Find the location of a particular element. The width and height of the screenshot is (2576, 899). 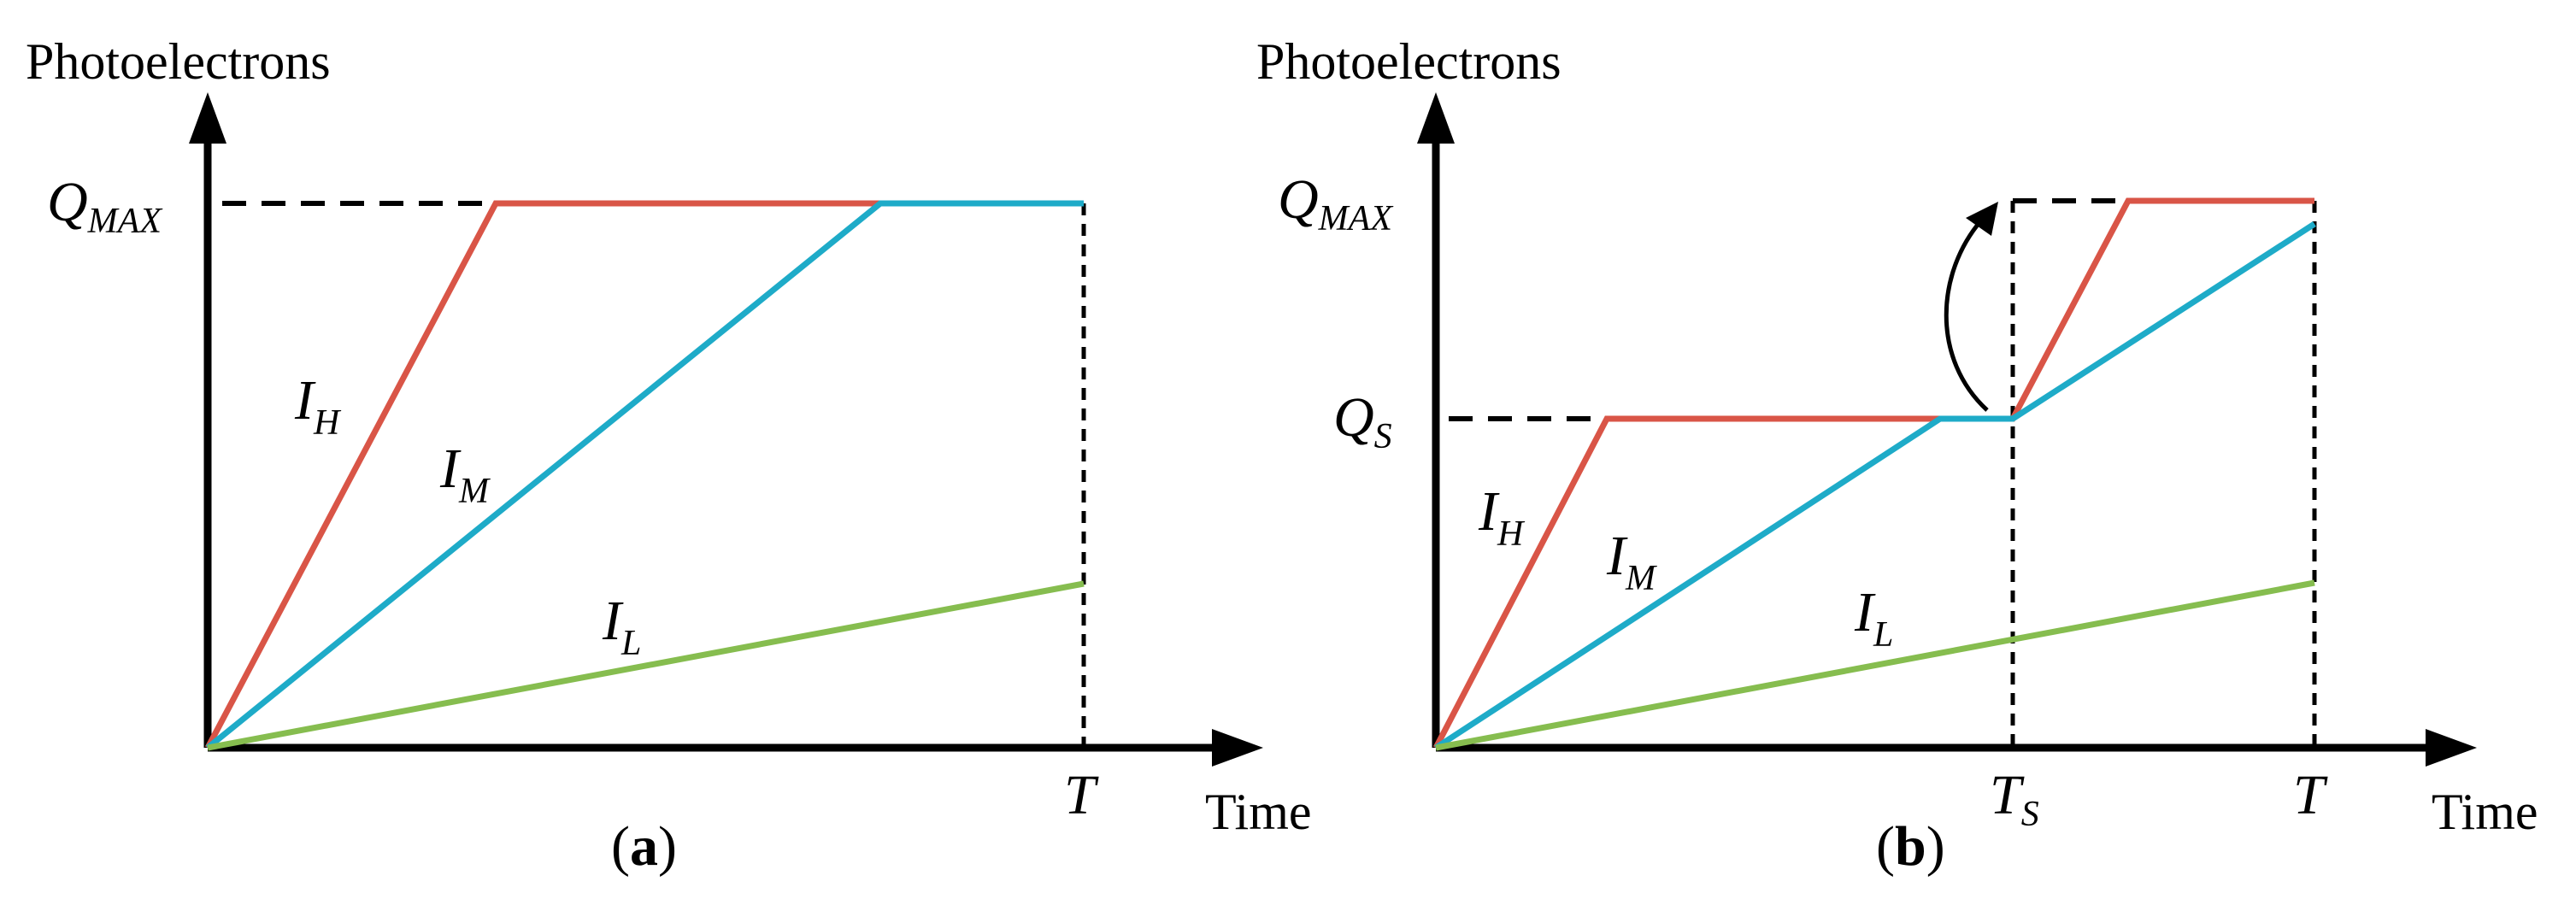

panel-b-reset-arrow is located at coordinates (1966, 315).